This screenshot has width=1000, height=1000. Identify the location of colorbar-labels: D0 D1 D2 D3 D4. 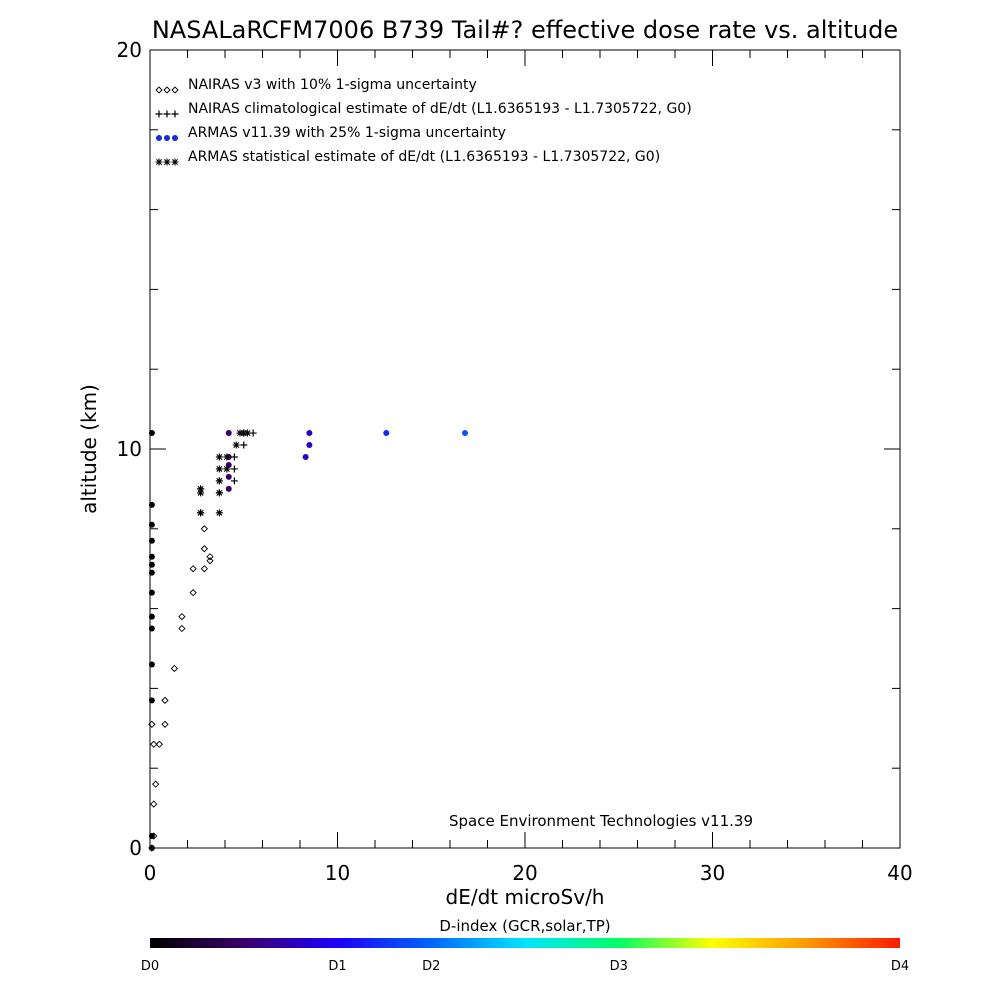
(525, 966).